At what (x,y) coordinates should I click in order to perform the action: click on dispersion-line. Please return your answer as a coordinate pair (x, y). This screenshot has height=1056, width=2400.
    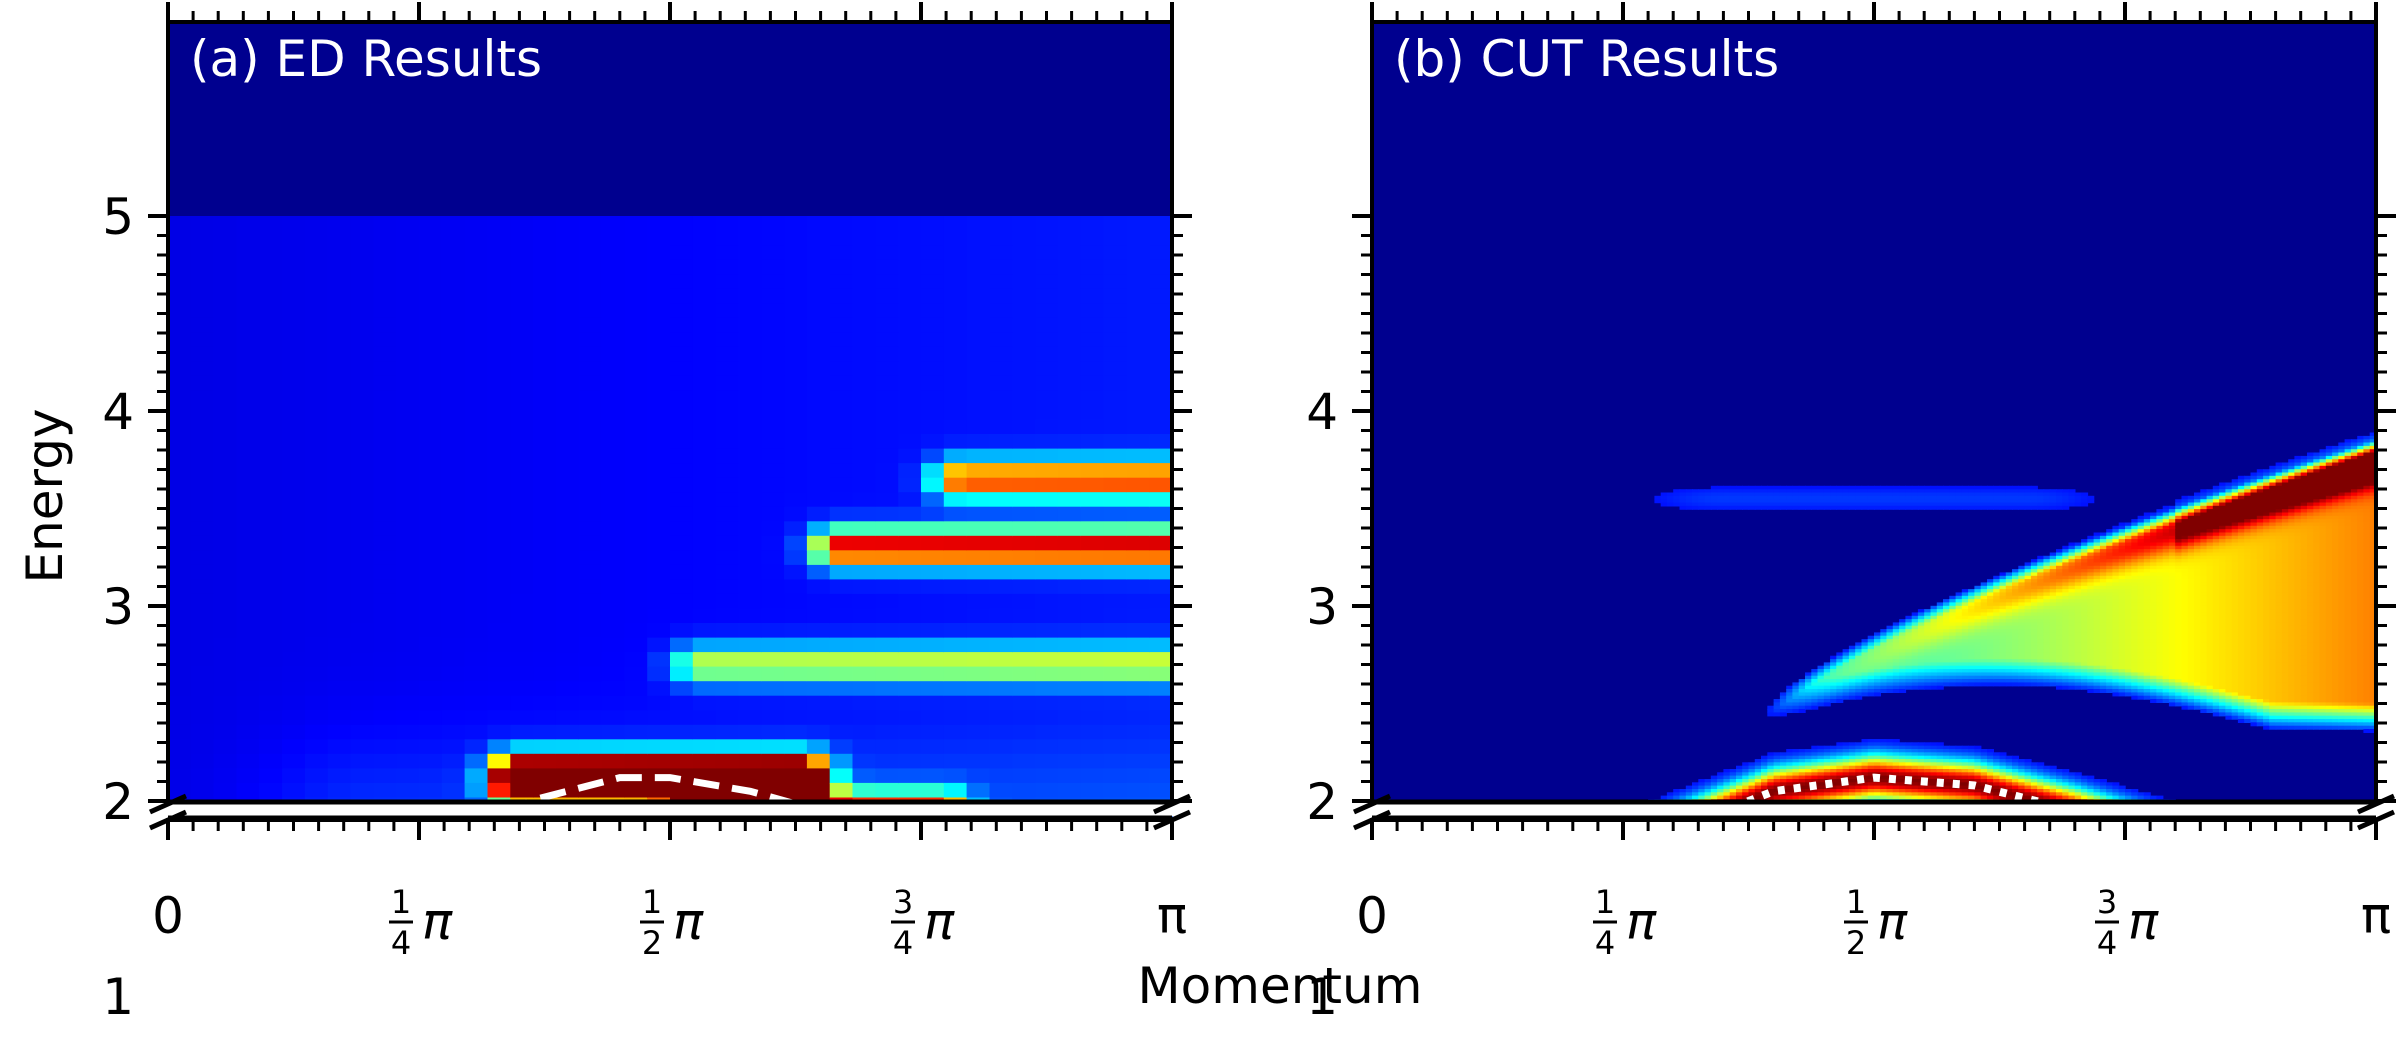
    Looking at the image, I should click on (1896, 787).